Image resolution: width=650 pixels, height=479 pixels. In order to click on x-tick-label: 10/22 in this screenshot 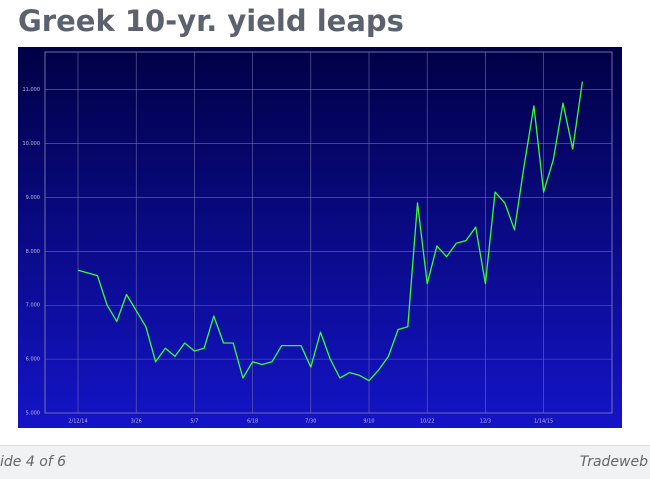, I will do `click(427, 422)`.